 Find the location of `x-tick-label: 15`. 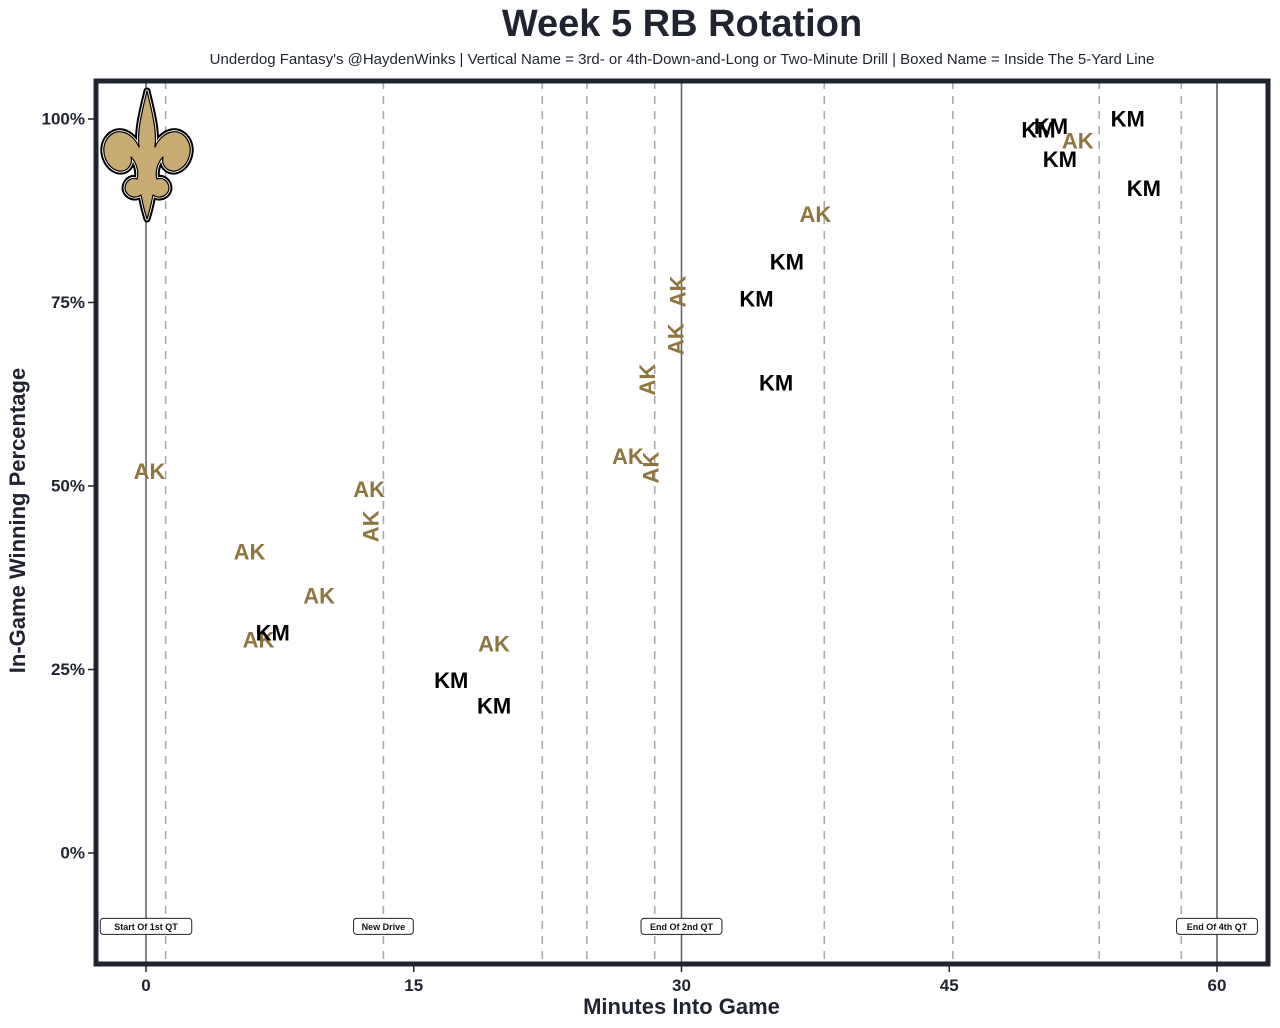

x-tick-label: 15 is located at coordinates (413, 985).